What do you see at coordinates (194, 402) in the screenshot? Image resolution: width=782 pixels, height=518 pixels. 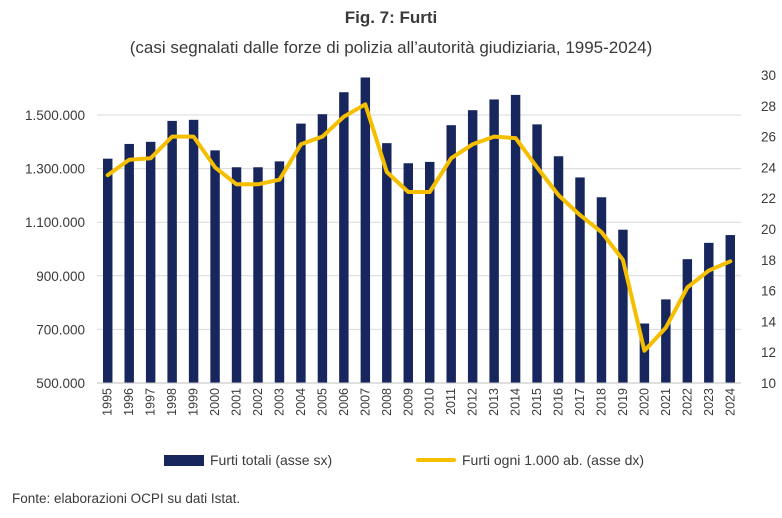 I see `x-tick-label: 1999` at bounding box center [194, 402].